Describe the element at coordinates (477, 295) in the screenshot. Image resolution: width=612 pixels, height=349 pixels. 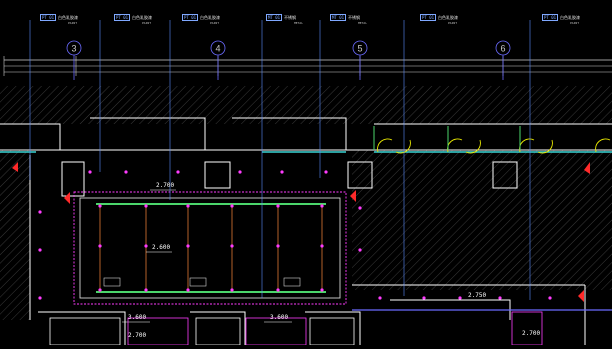
I see `level-label-right: 2.750` at that location.